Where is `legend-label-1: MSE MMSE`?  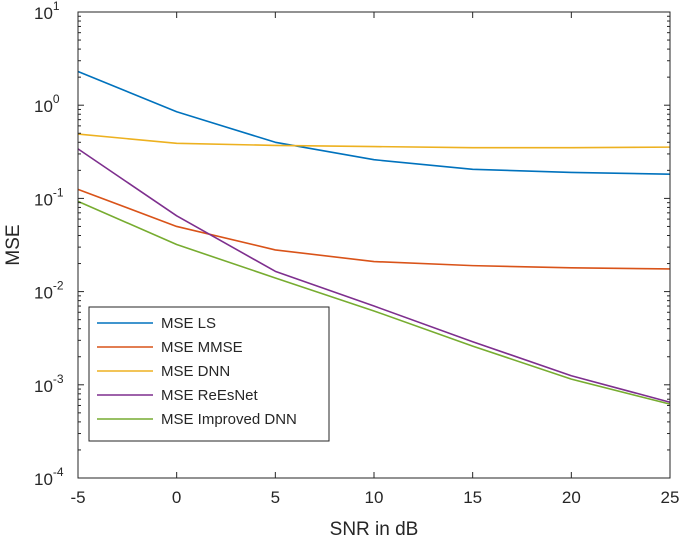 legend-label-1: MSE MMSE is located at coordinates (202, 347).